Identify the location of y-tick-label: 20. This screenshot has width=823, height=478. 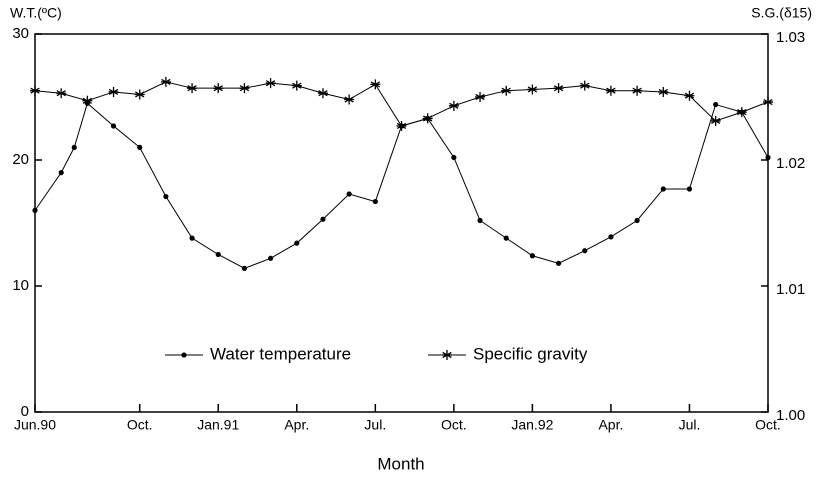
(20, 159).